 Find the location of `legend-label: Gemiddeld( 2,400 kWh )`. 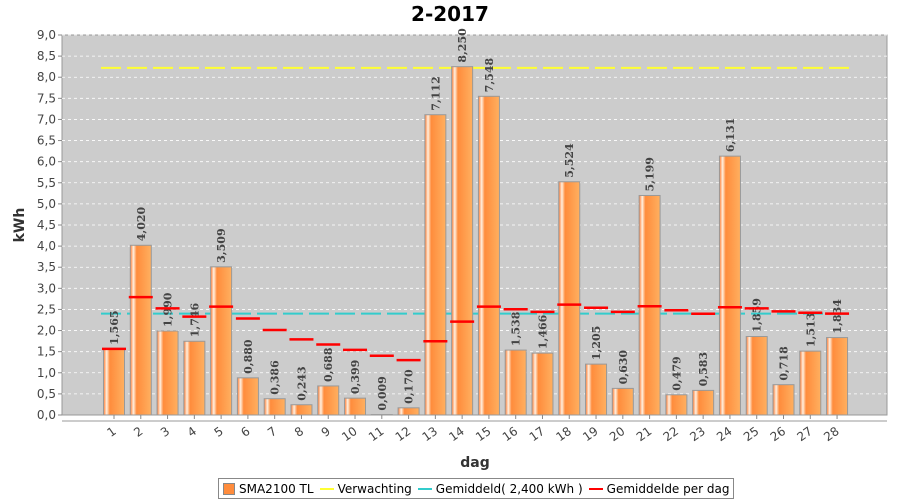

legend-label: Gemiddeld( 2,400 kWh ) is located at coordinates (509, 488).